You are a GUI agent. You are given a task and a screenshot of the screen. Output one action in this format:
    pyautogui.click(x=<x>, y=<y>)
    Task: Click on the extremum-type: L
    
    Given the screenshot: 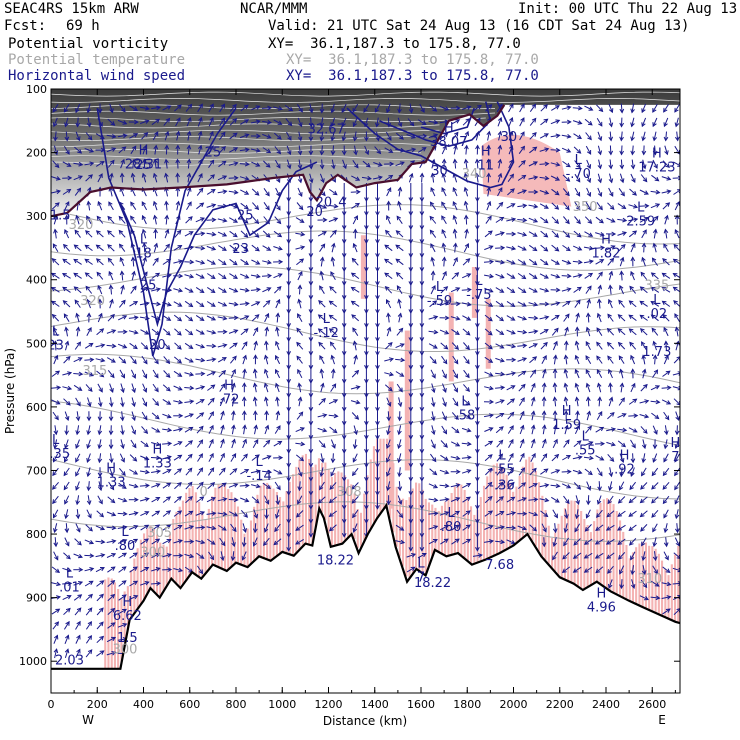 What is the action you would take?
    pyautogui.click(x=586, y=437)
    